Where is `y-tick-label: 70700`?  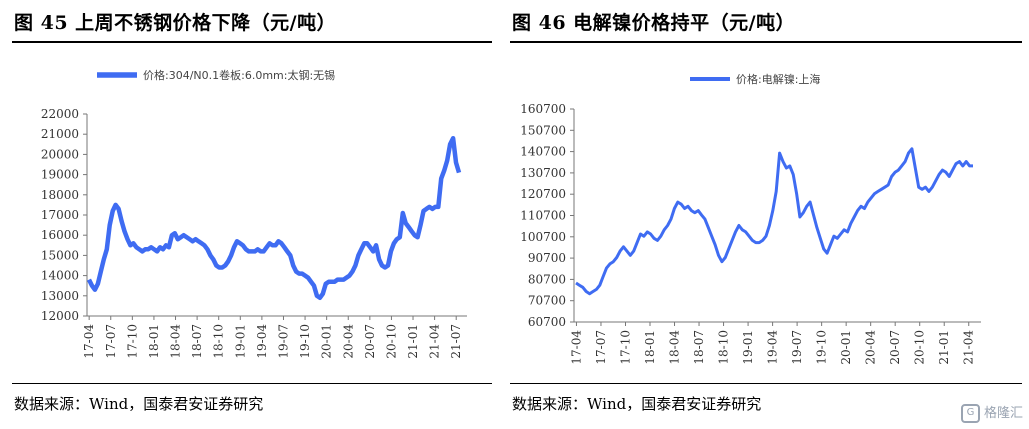
y-tick-label: 70700 is located at coordinates (547, 301).